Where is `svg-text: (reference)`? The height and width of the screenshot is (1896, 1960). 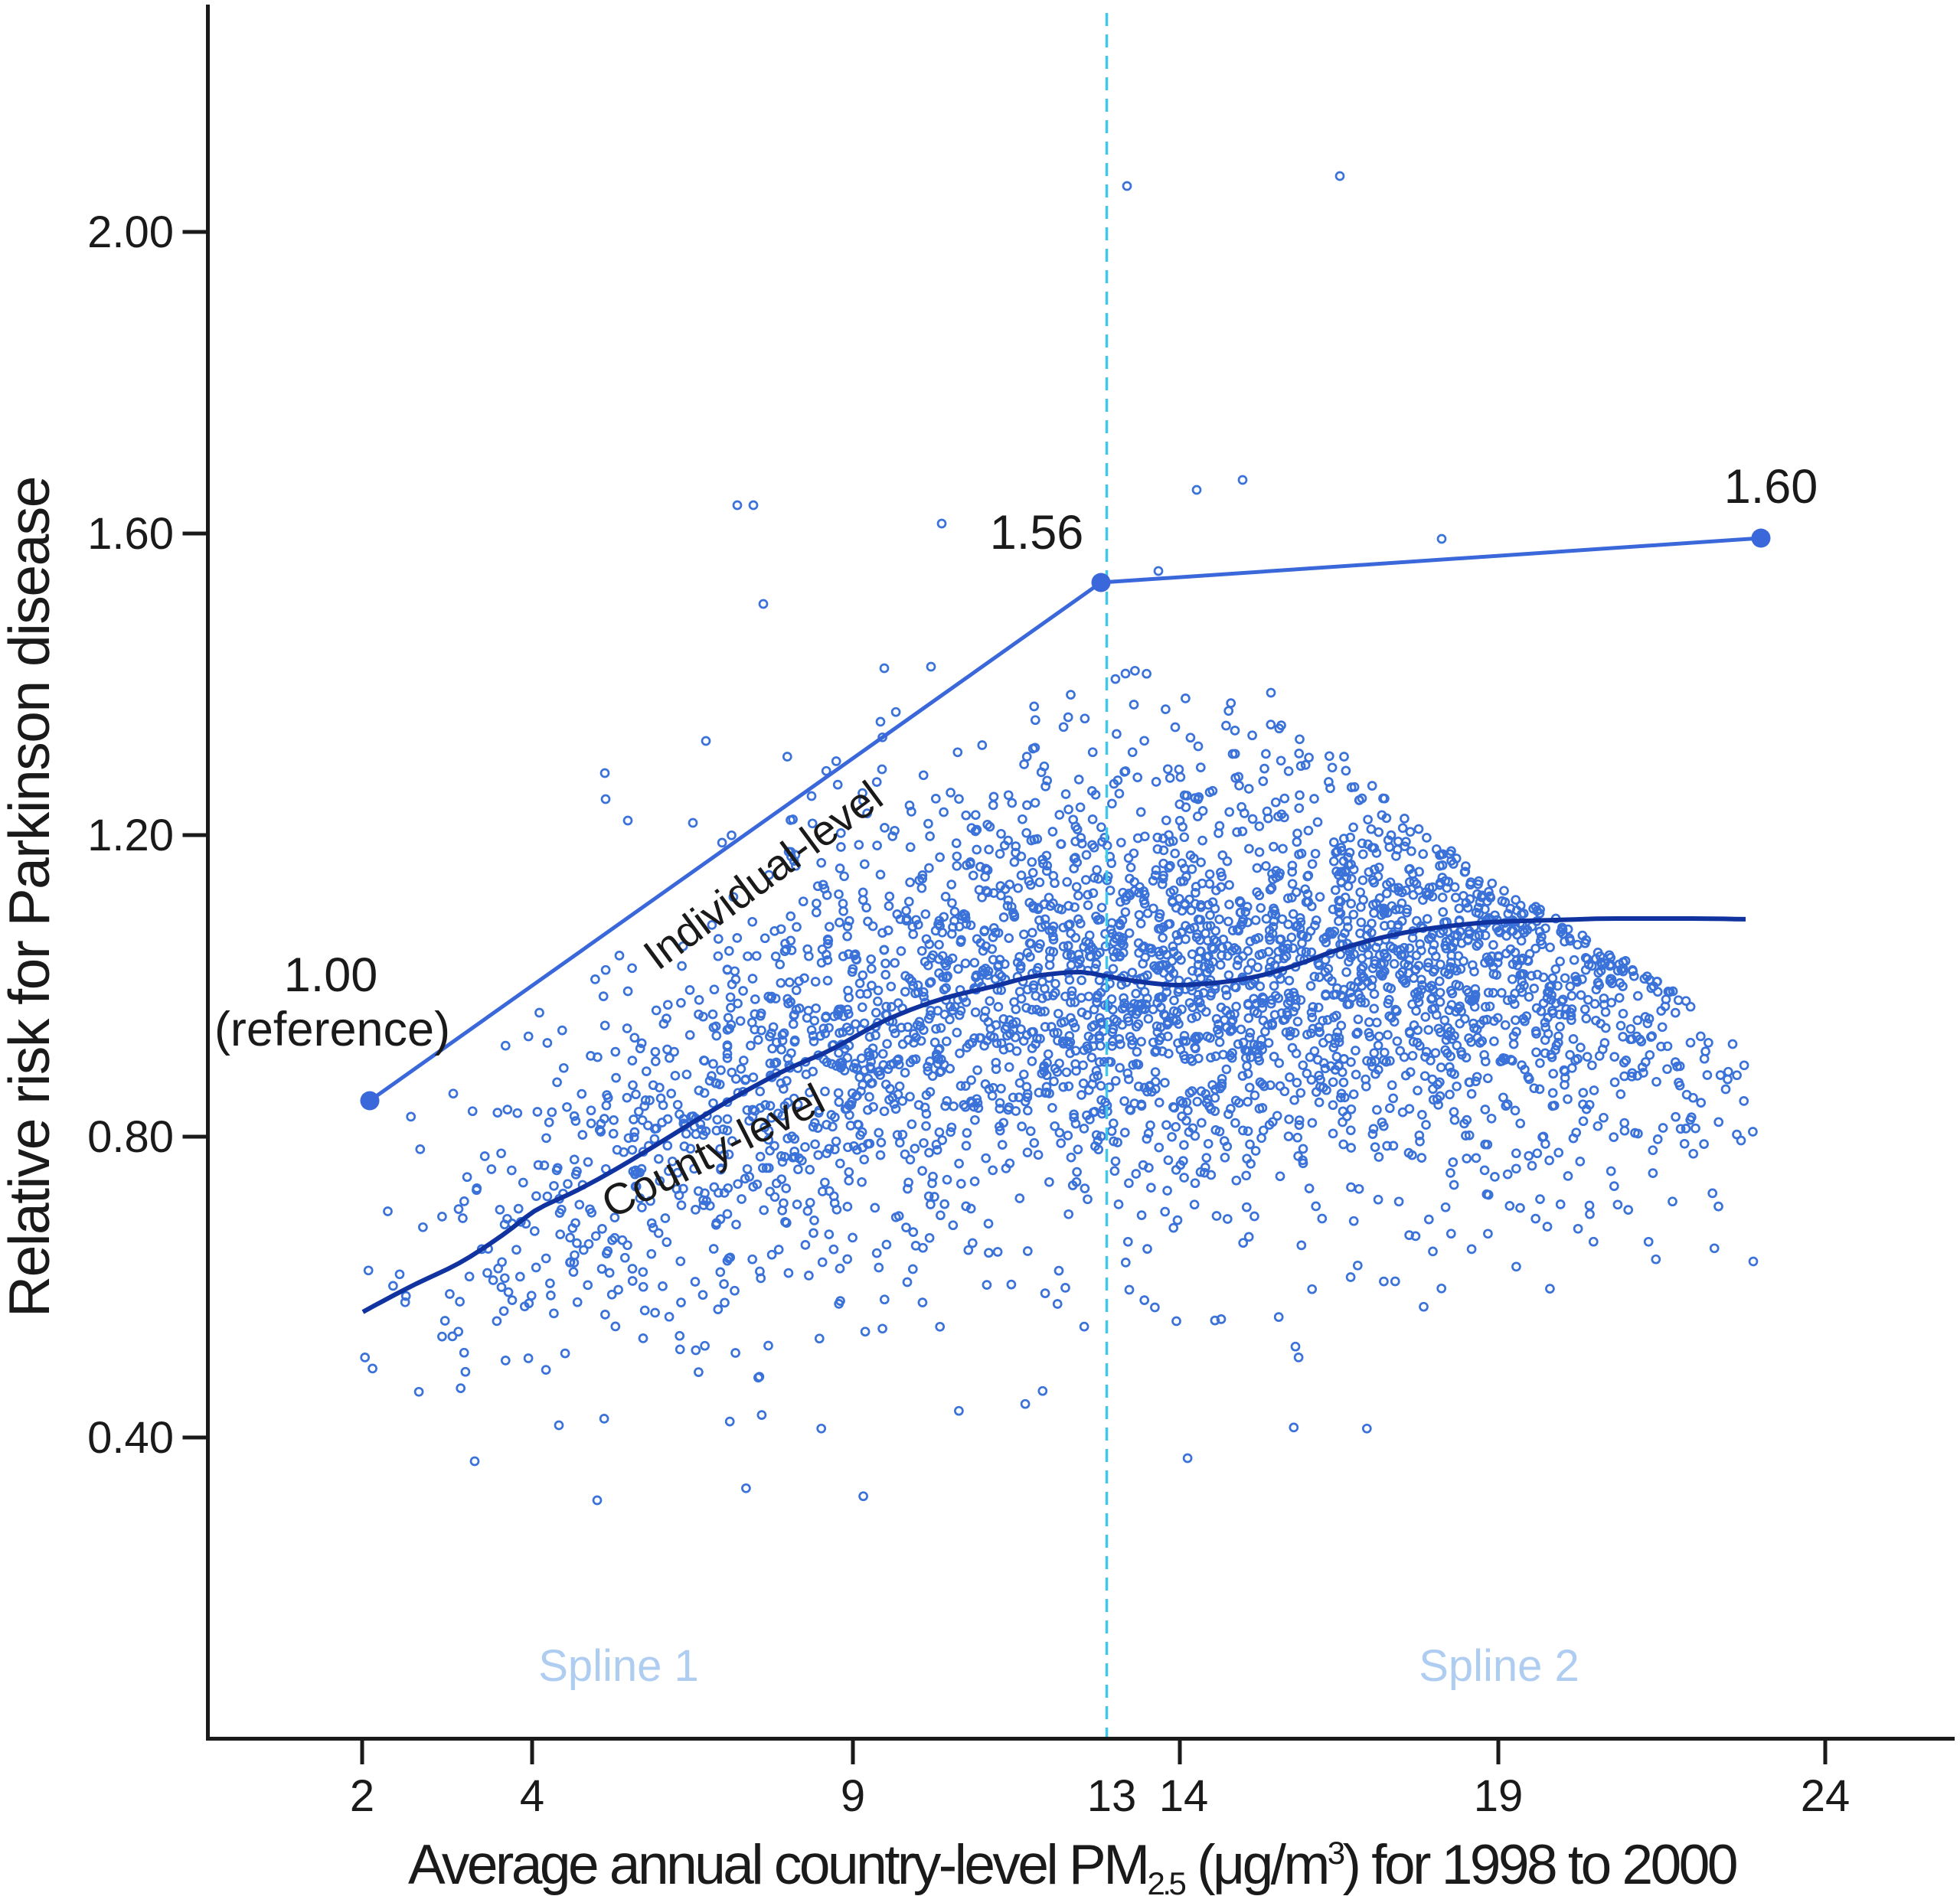
svg-text: (reference) is located at coordinates (332, 1029).